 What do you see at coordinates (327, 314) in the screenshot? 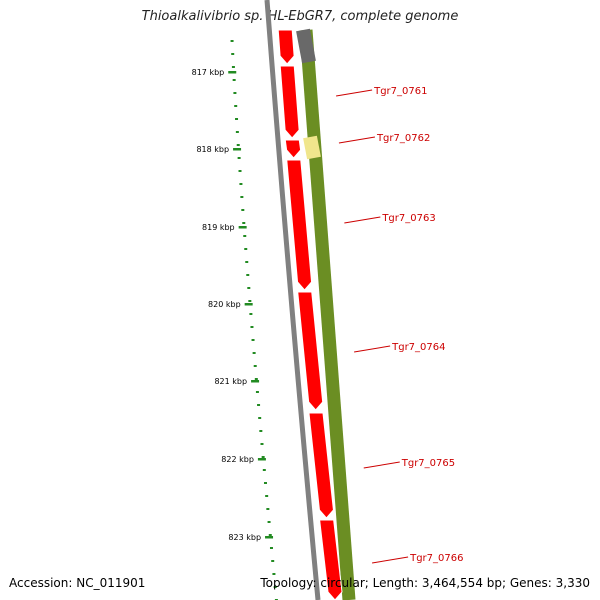
I see `gene-track` at bounding box center [327, 314].